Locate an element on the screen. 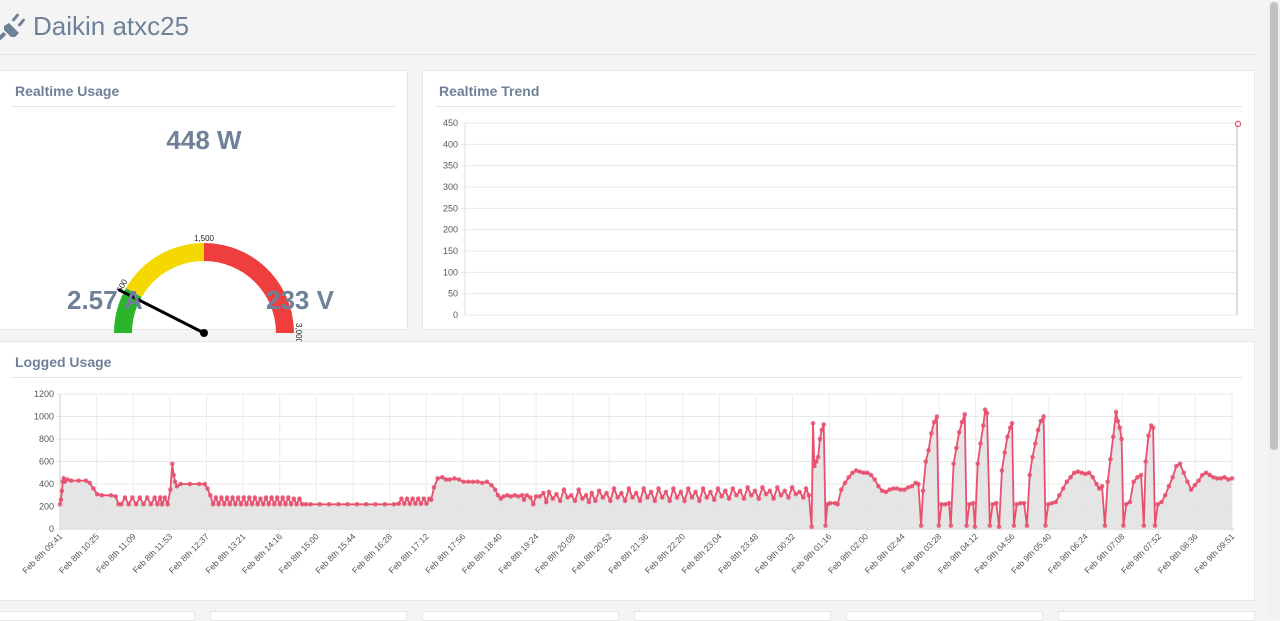 The width and height of the screenshot is (1280, 621). scrollbar-thumb is located at coordinates (1274, 226).